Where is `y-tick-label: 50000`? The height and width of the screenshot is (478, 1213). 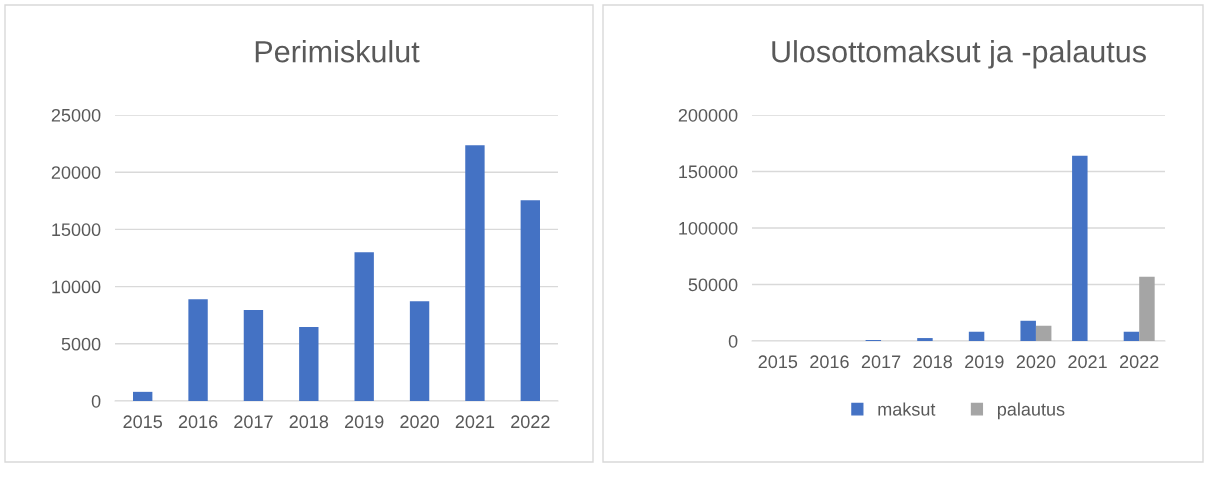
y-tick-label: 50000 is located at coordinates (713, 285).